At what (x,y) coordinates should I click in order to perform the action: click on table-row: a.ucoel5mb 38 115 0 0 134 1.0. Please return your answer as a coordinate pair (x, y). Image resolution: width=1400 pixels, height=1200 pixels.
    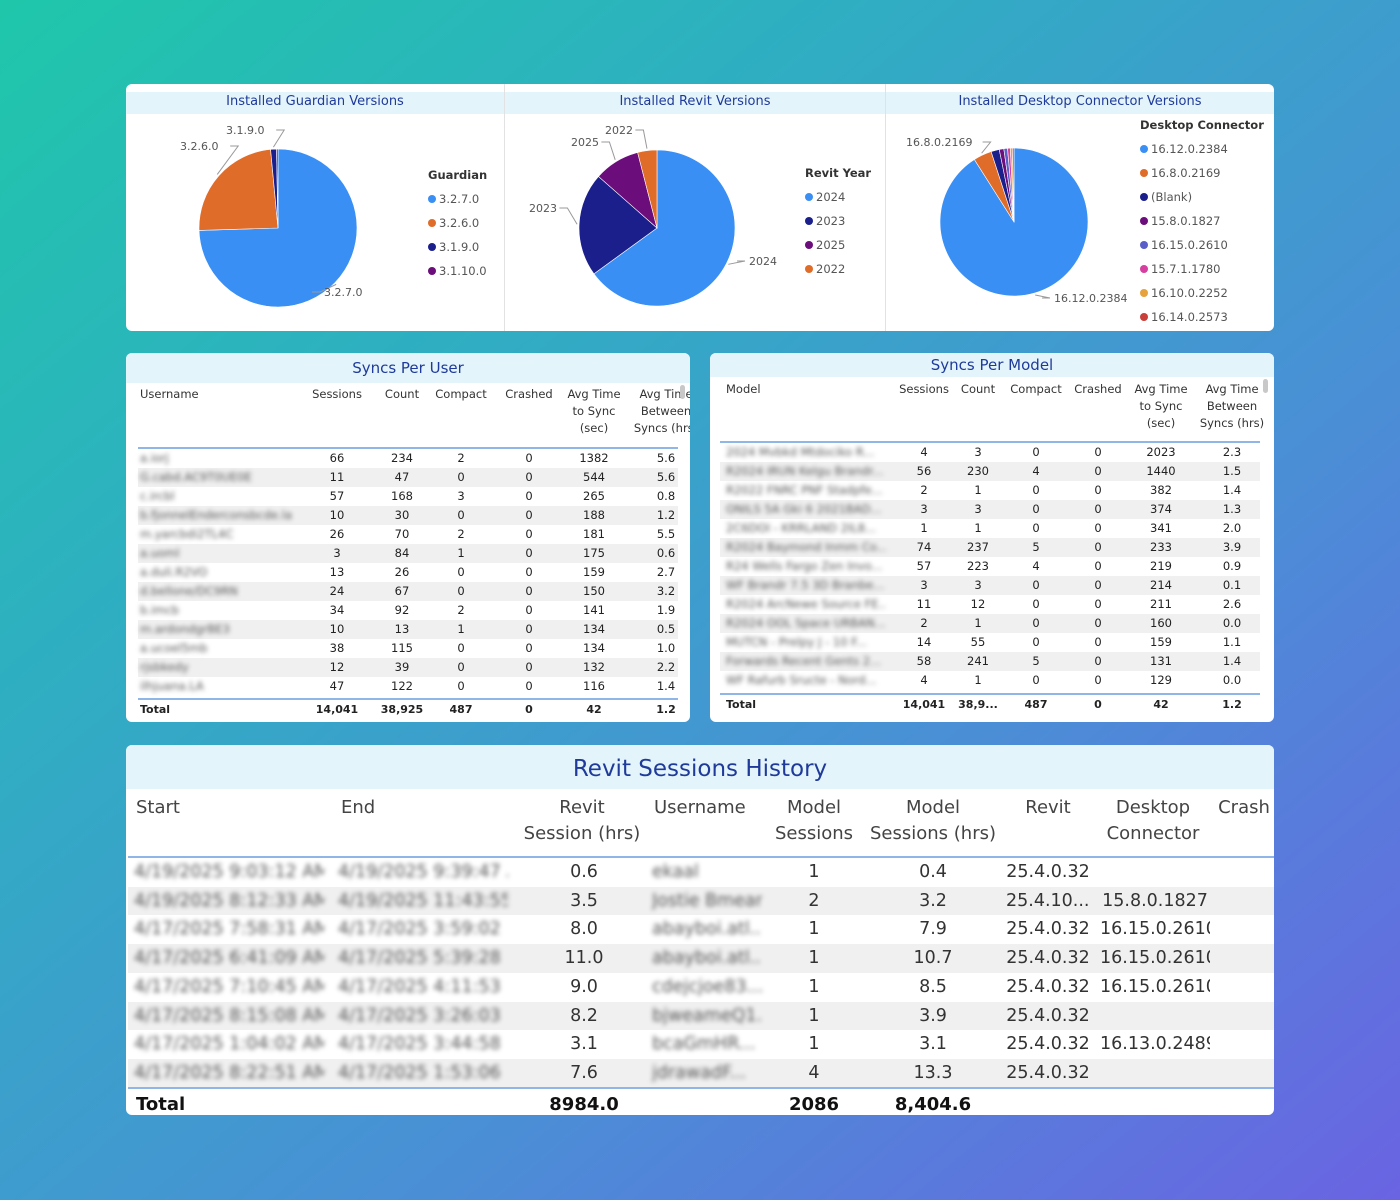
    Looking at the image, I should click on (408, 648).